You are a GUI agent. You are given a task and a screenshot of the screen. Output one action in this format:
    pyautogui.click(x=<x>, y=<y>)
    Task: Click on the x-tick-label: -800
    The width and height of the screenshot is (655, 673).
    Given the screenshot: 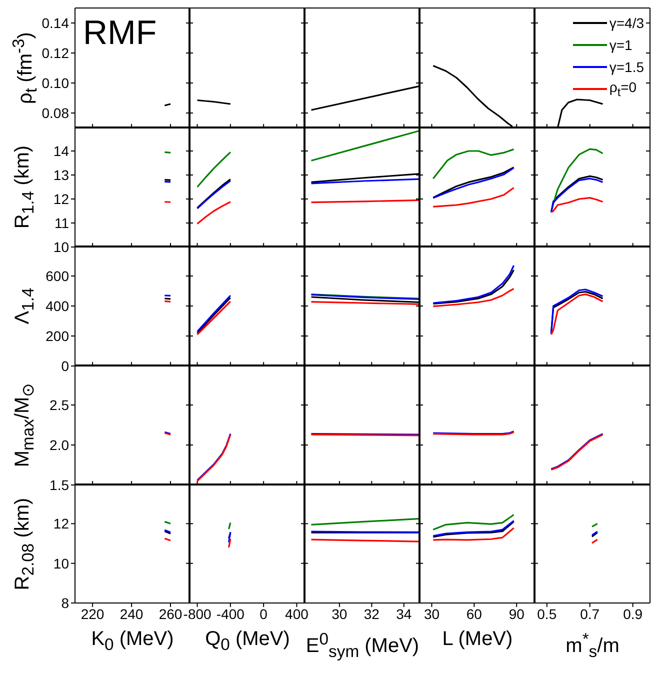 What is the action you would take?
    pyautogui.click(x=197, y=614)
    